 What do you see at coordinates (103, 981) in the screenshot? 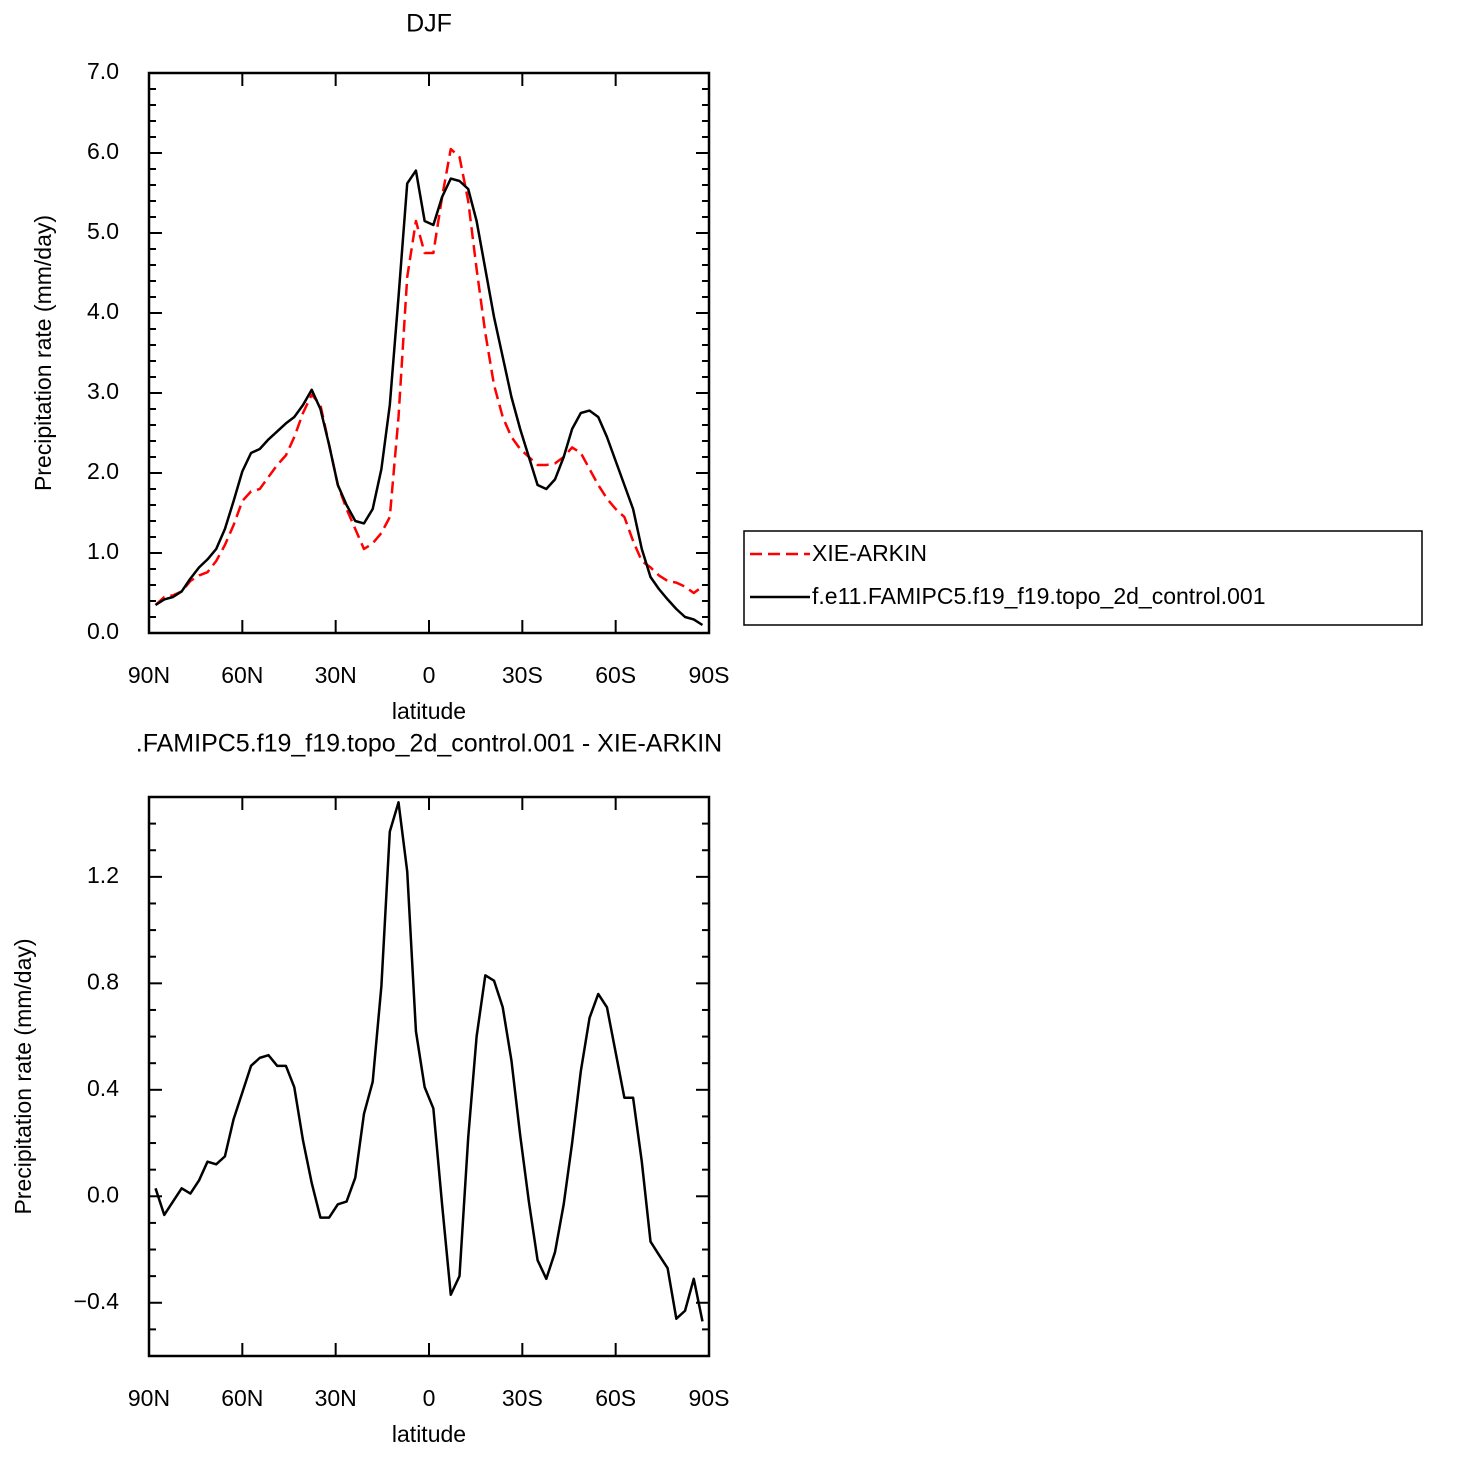
I see `y-tick-label: 0.8` at bounding box center [103, 981].